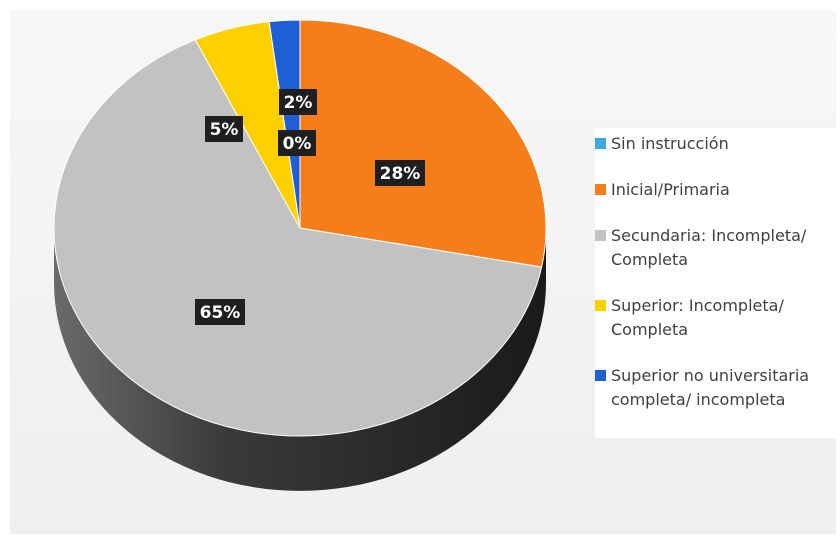  I want to click on data-label-text: 65%, so click(220, 313).